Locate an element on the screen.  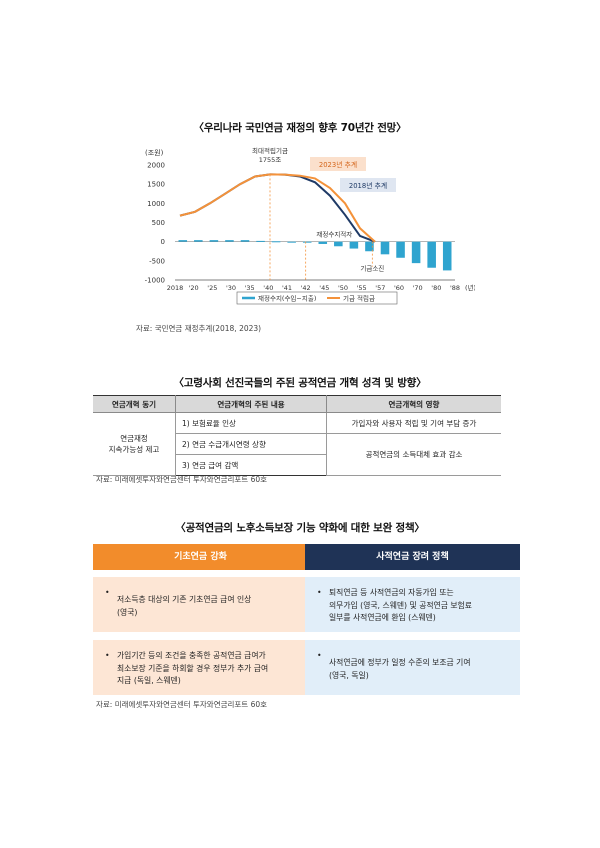
y-tick-label: 500 is located at coordinates (158, 223).